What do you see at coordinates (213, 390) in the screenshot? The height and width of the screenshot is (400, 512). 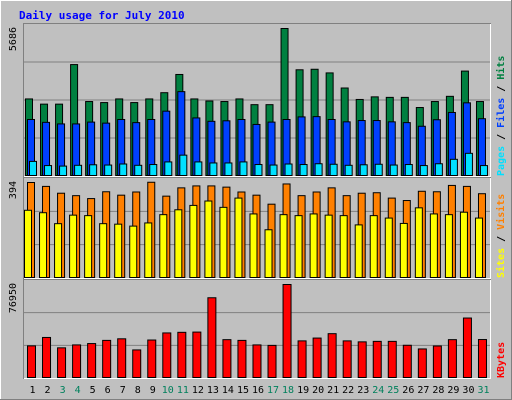 I see `x-tick-label-day-13: 13` at bounding box center [213, 390].